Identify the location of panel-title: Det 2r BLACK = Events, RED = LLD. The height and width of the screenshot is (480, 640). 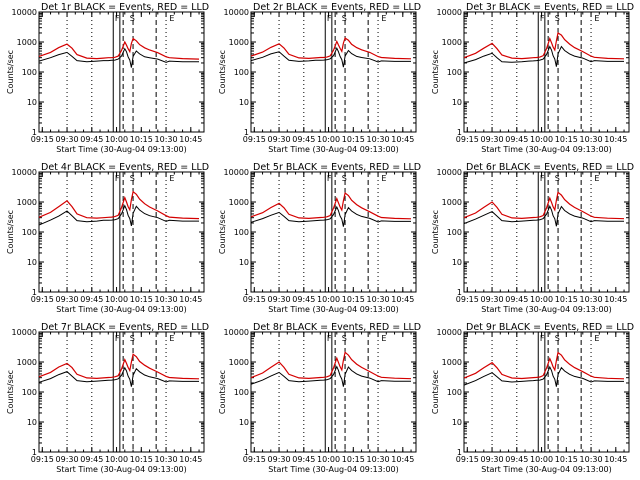
(337, 7).